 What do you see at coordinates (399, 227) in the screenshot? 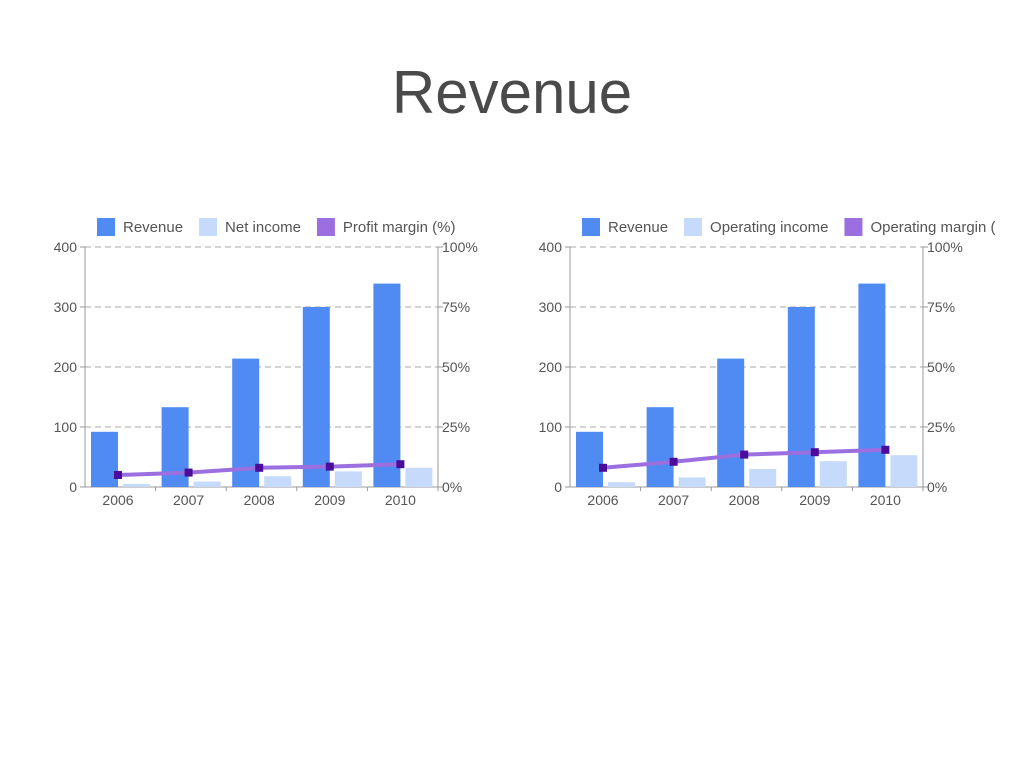
I see `legend-label: Profit margin (%)` at bounding box center [399, 227].